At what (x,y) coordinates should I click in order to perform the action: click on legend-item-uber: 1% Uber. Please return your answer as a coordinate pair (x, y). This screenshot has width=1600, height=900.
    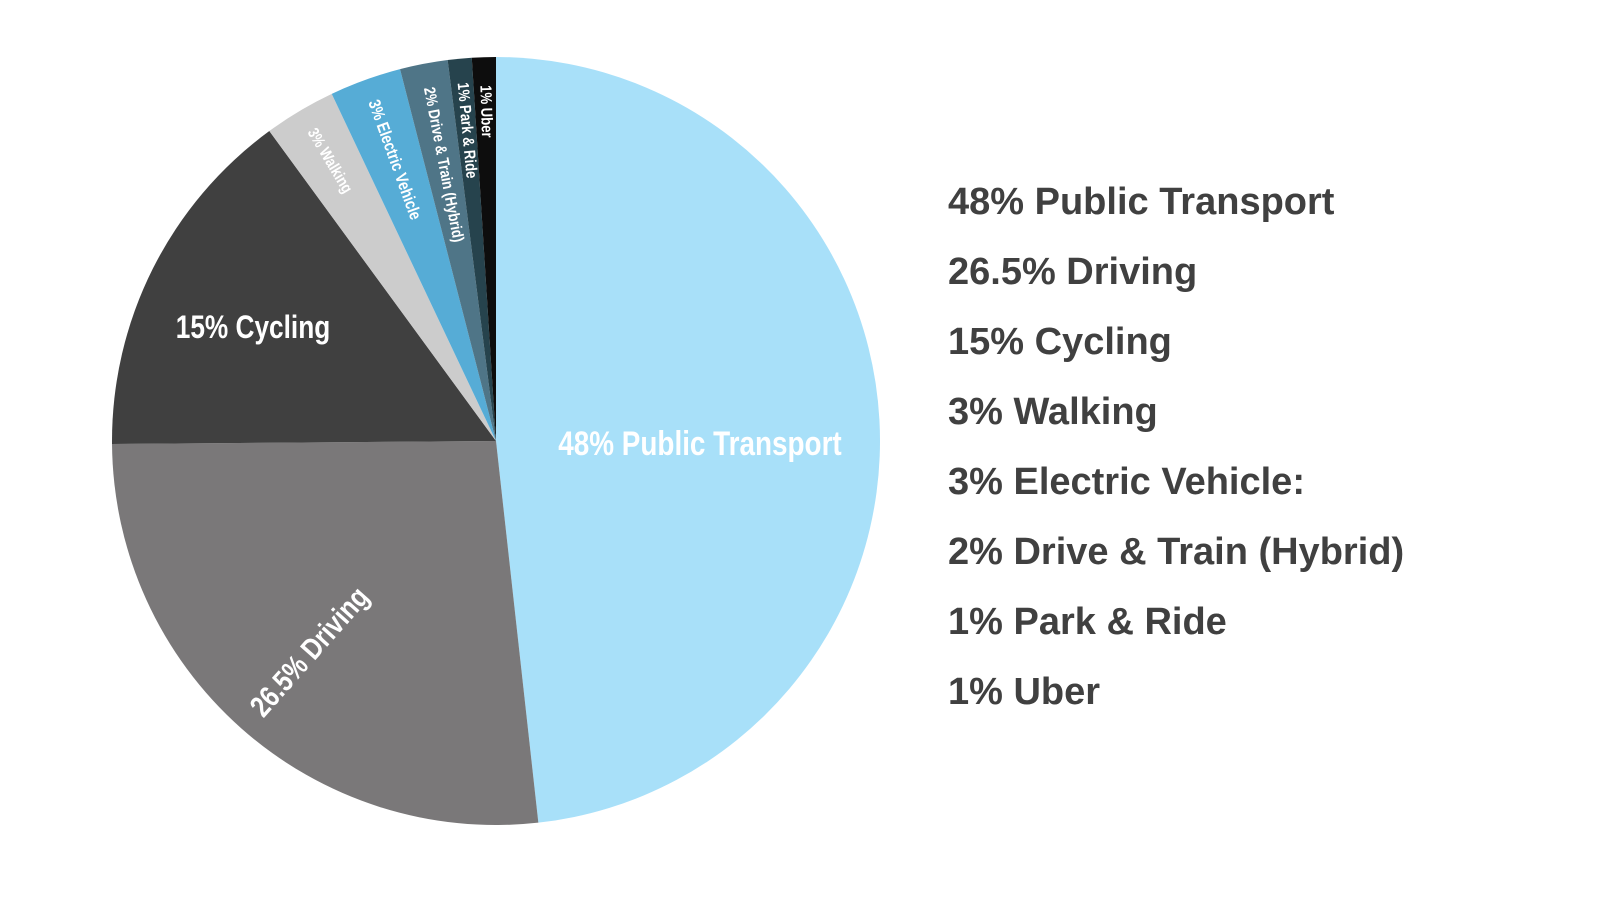
    Looking at the image, I should click on (1024, 692).